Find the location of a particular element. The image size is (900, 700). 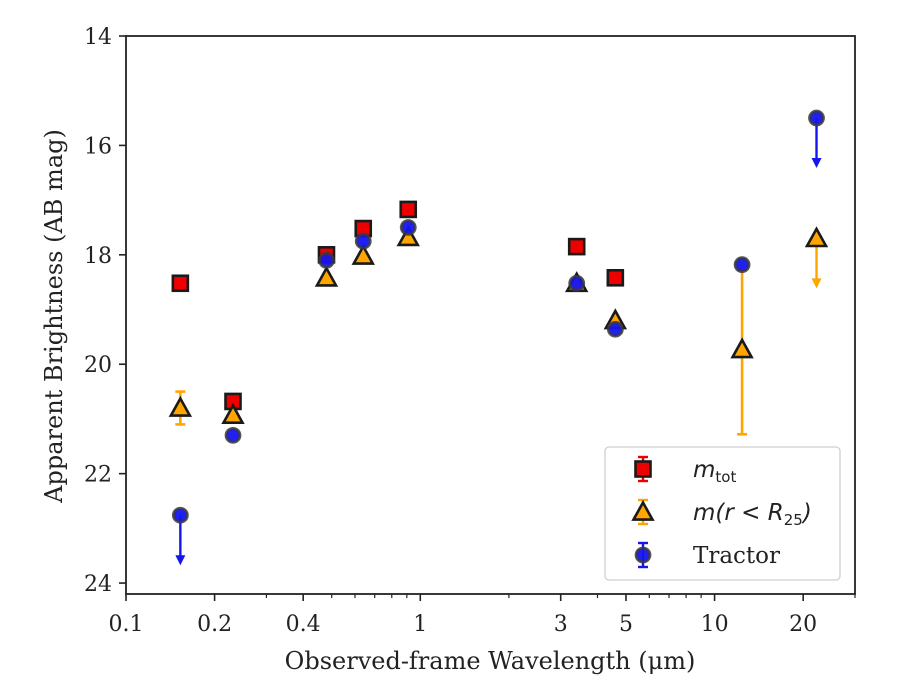

x-axis-label: Observed-frame Wavelength (μm) is located at coordinates (490, 661).